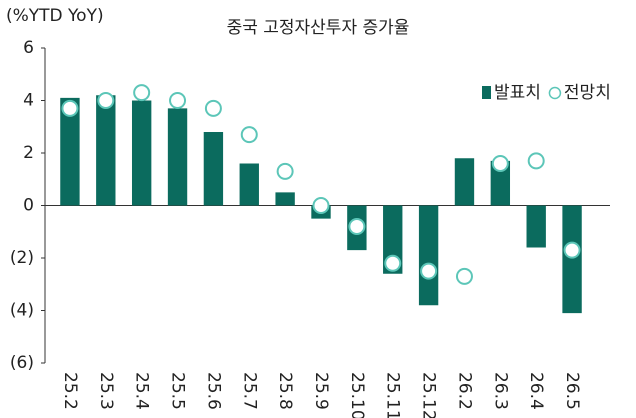  Describe the element at coordinates (70, 391) in the screenshot. I see `x-tick-label: 25.2` at that location.